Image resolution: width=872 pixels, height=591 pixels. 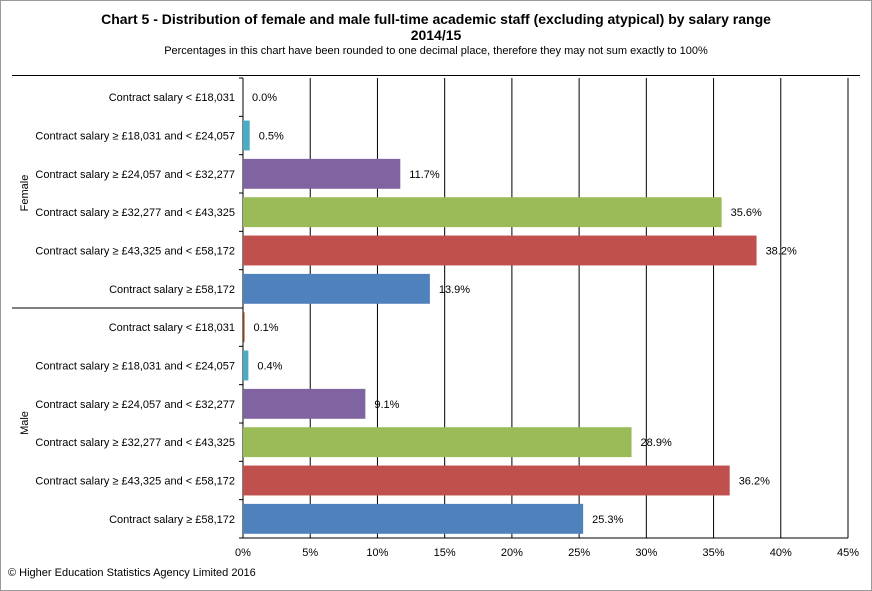 I want to click on data-label: 35.6%, so click(x=746, y=213).